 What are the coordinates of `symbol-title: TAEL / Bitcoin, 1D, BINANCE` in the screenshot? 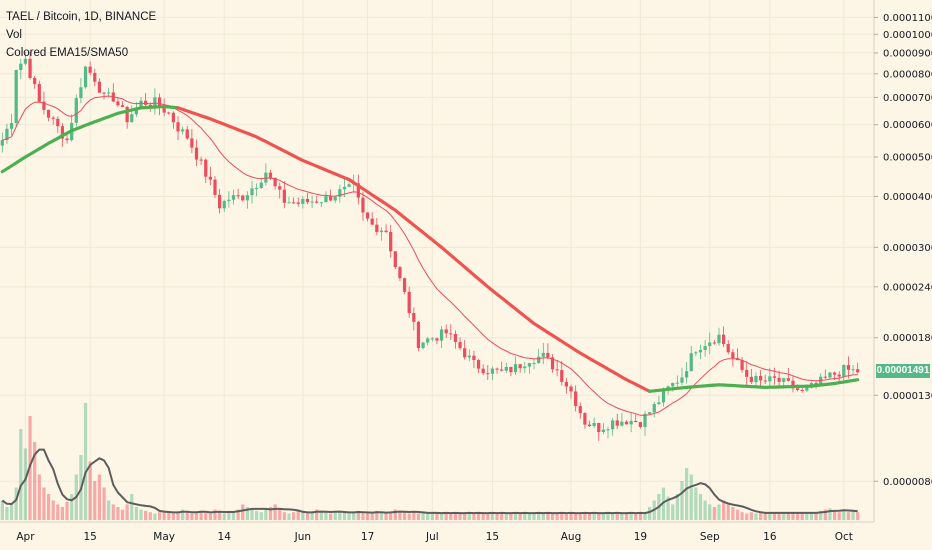 It's located at (81, 17).